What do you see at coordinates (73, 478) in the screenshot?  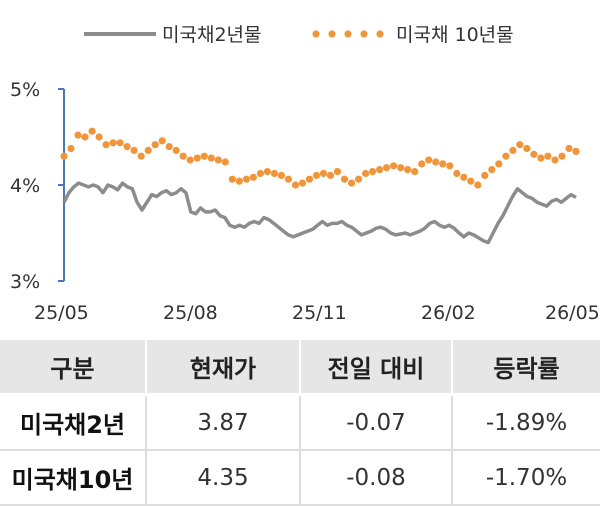 I see `row-name-10y: 미국채10년` at bounding box center [73, 478].